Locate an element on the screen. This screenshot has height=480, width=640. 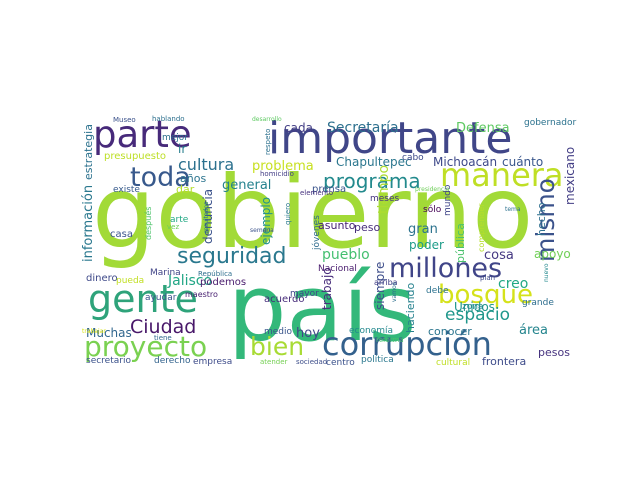
word-peso: peso is located at coordinates (367, 227).